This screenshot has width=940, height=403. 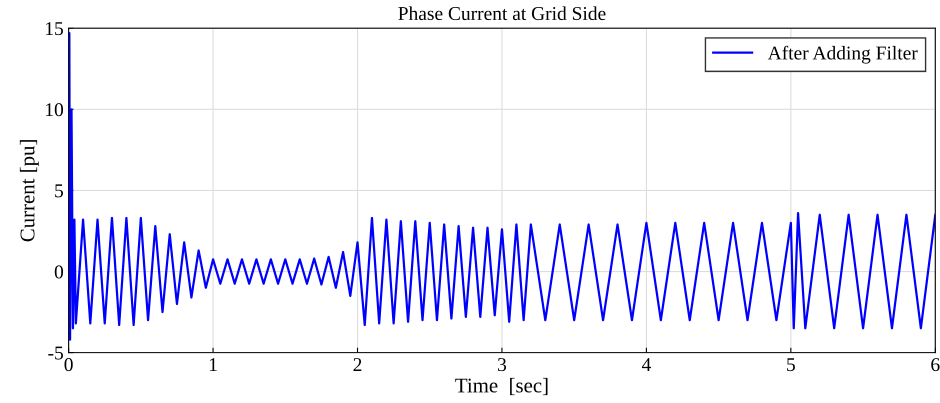 What do you see at coordinates (54, 29) in the screenshot?
I see `y-tick-label: 15` at bounding box center [54, 29].